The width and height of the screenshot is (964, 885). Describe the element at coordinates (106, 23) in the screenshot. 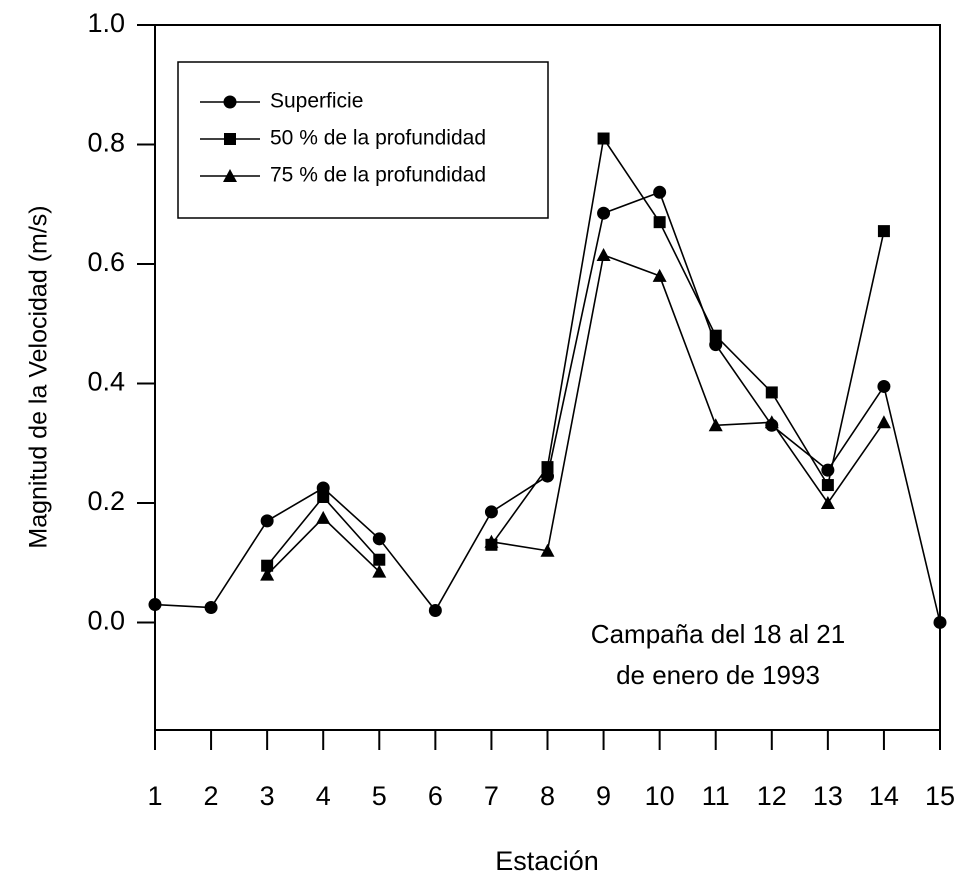

I see `y-tick-label: 1.0` at that location.